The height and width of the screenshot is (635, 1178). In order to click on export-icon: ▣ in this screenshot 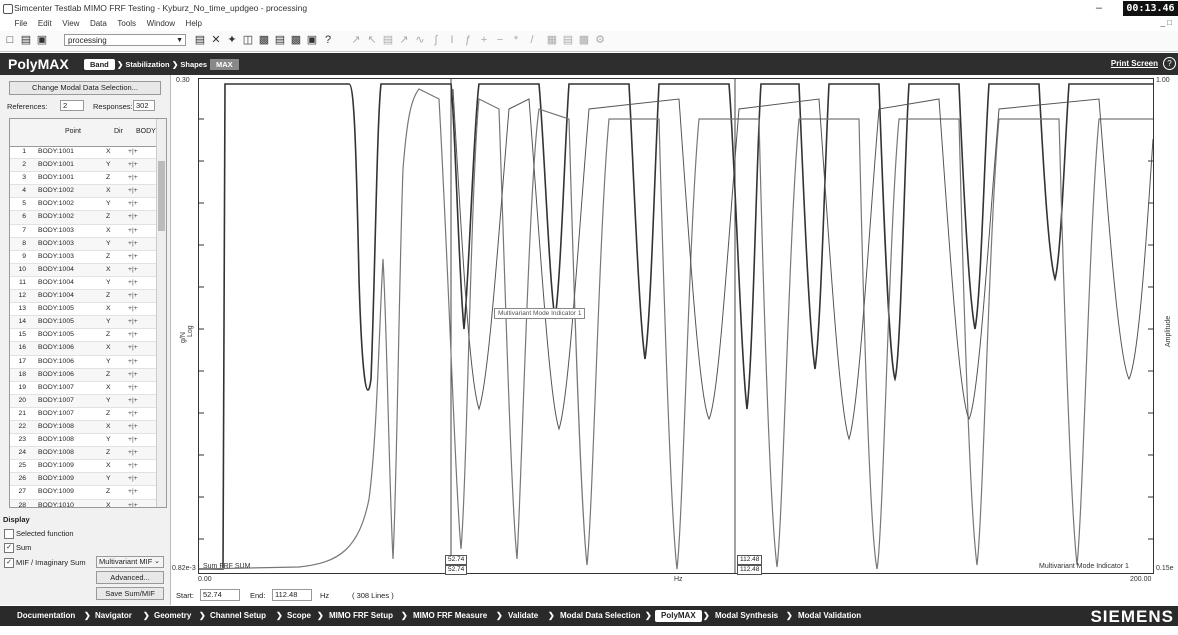, I will do `click(312, 40)`.